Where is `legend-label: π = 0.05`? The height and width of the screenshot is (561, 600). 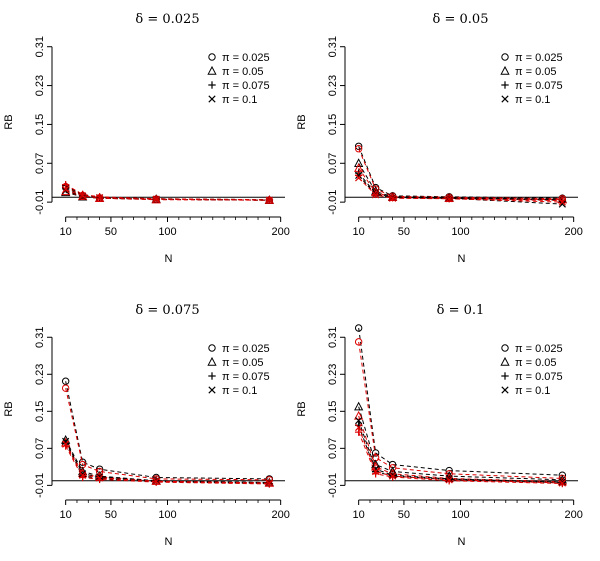 legend-label: π = 0.05 is located at coordinates (243, 363).